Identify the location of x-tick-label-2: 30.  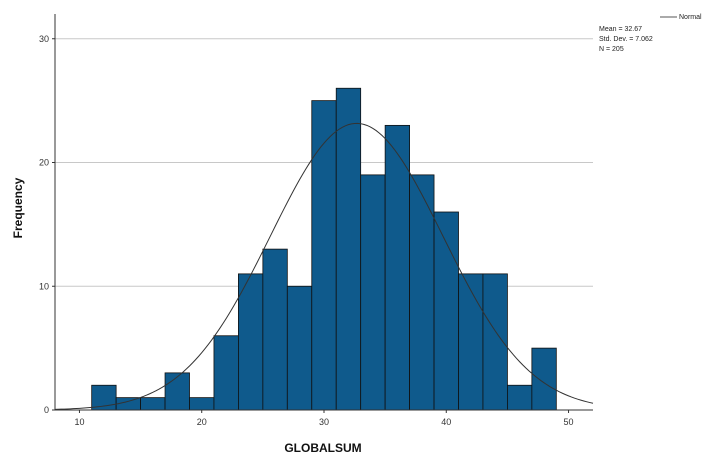
(324, 422).